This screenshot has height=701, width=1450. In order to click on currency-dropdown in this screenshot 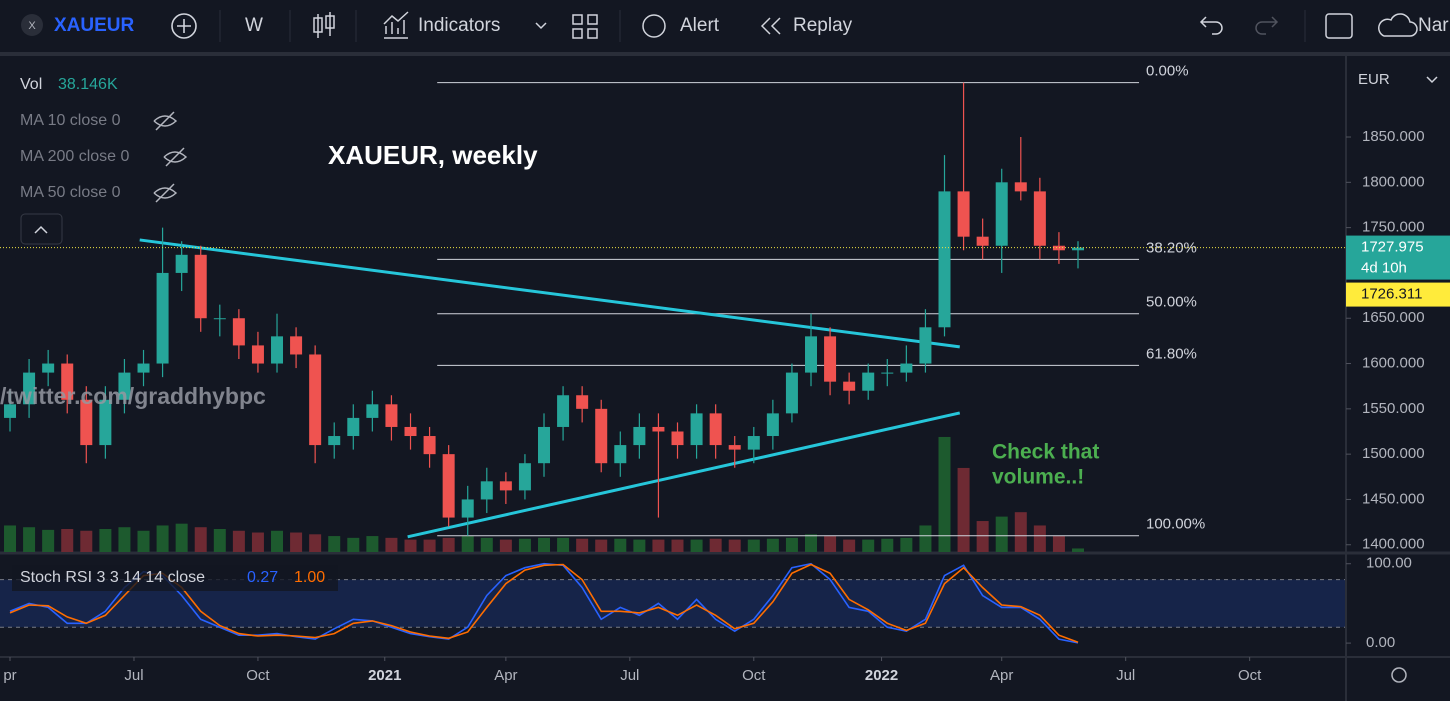, I will do `click(1432, 80)`.